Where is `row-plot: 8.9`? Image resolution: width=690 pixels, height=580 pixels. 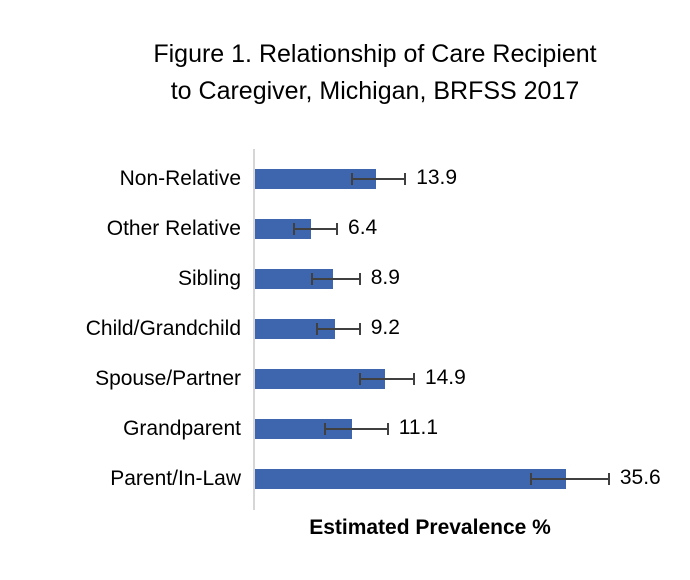
row-plot: 8.9 is located at coordinates (472, 279).